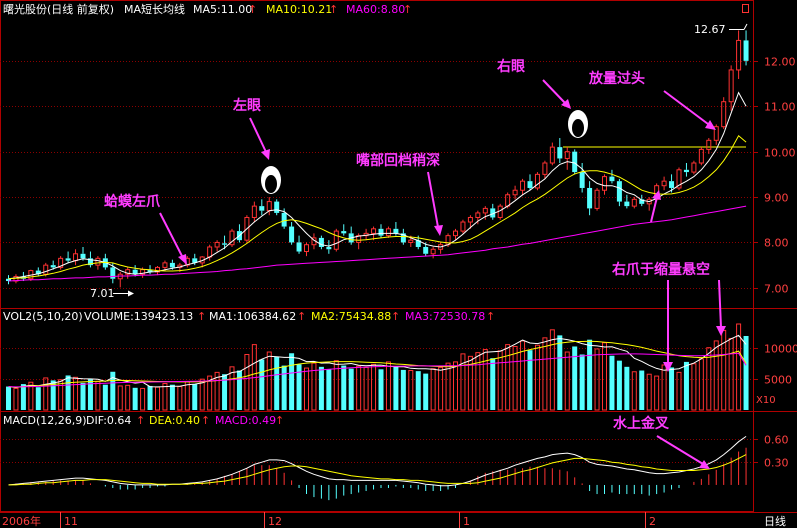 The width and height of the screenshot is (797, 528). I want to click on annotation-water-cross: 水上金叉, so click(641, 423).